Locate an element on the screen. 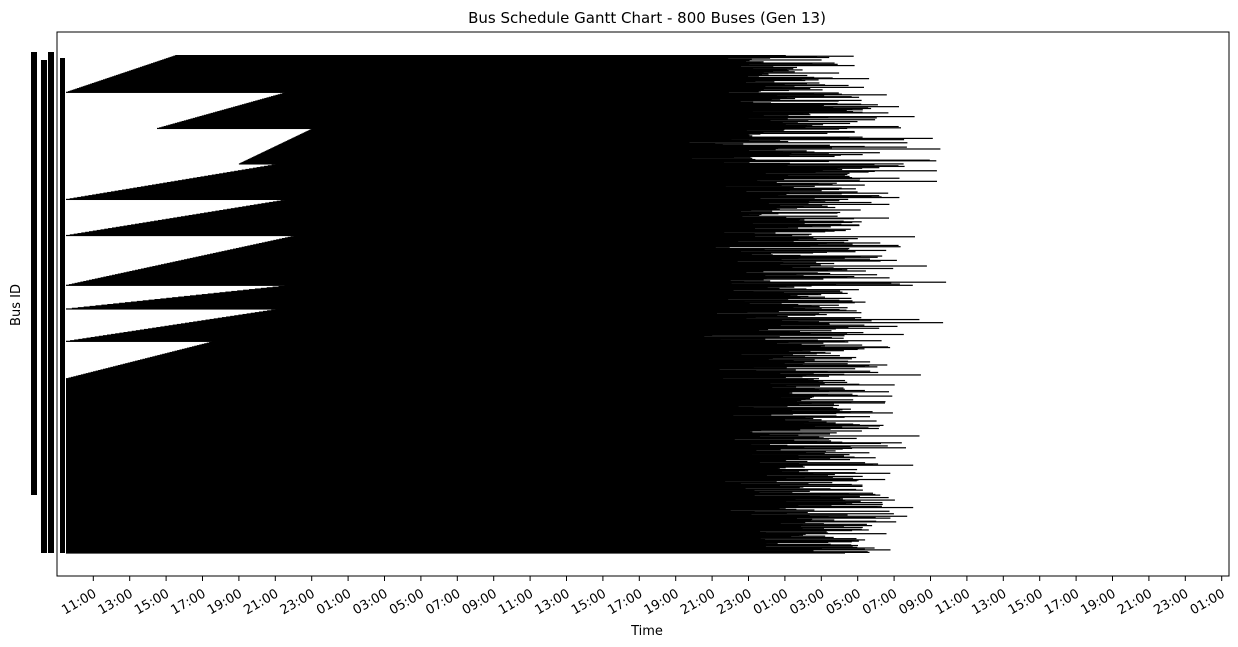  x-axis-label: Time is located at coordinates (646, 631).